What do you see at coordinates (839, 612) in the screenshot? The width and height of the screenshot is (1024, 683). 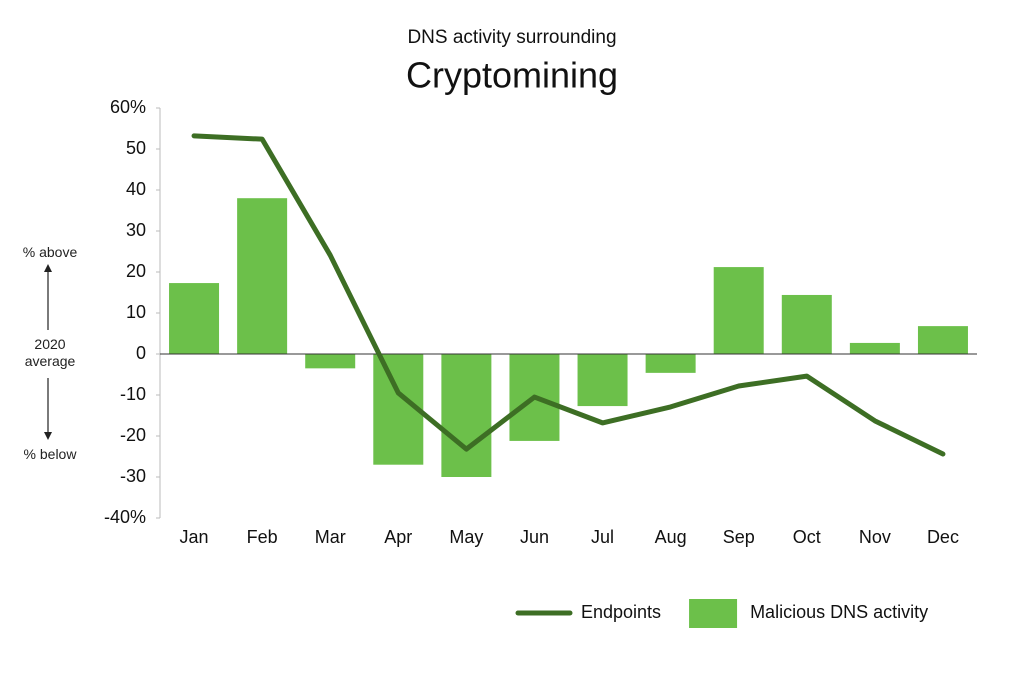 I see `legend-label: Malicious DNS activity` at bounding box center [839, 612].